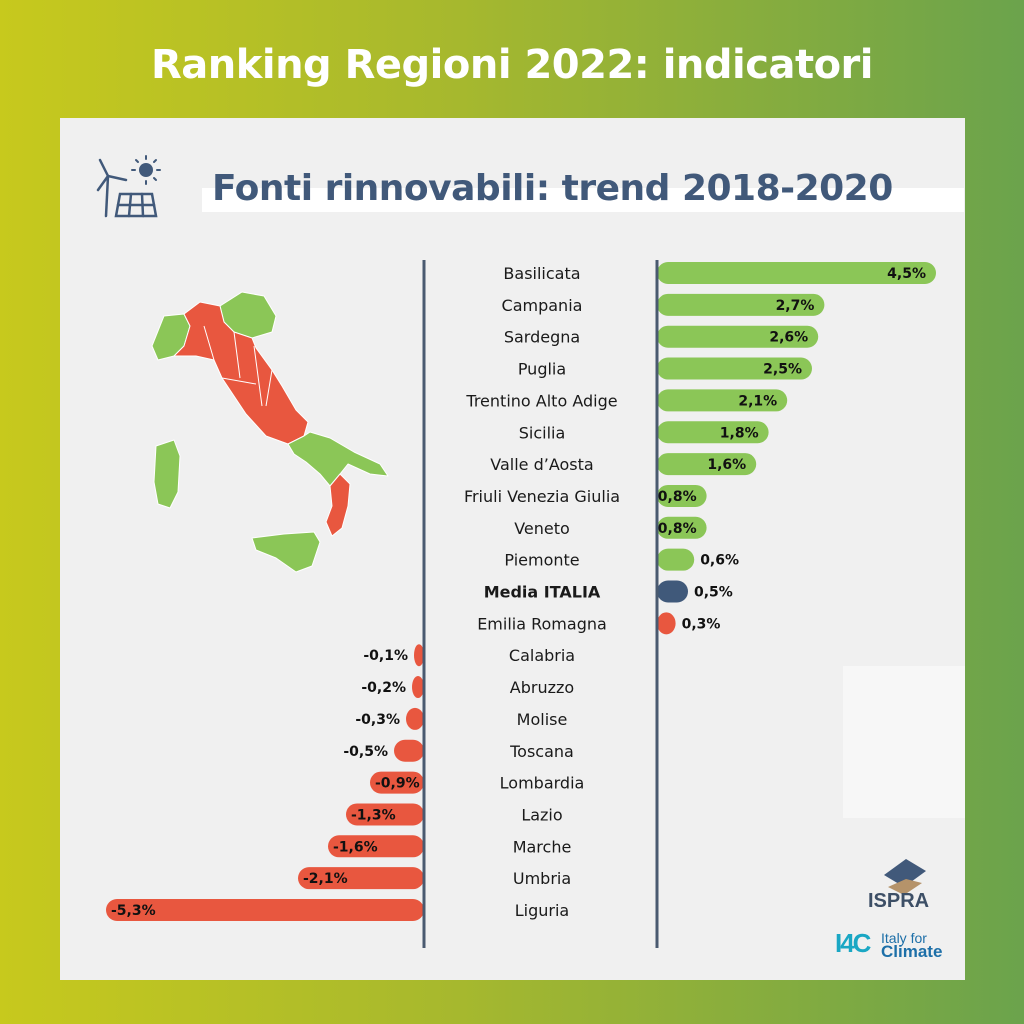  What do you see at coordinates (853, 943) in the screenshot?
I see `i4c-mark: I4C` at bounding box center [853, 943].